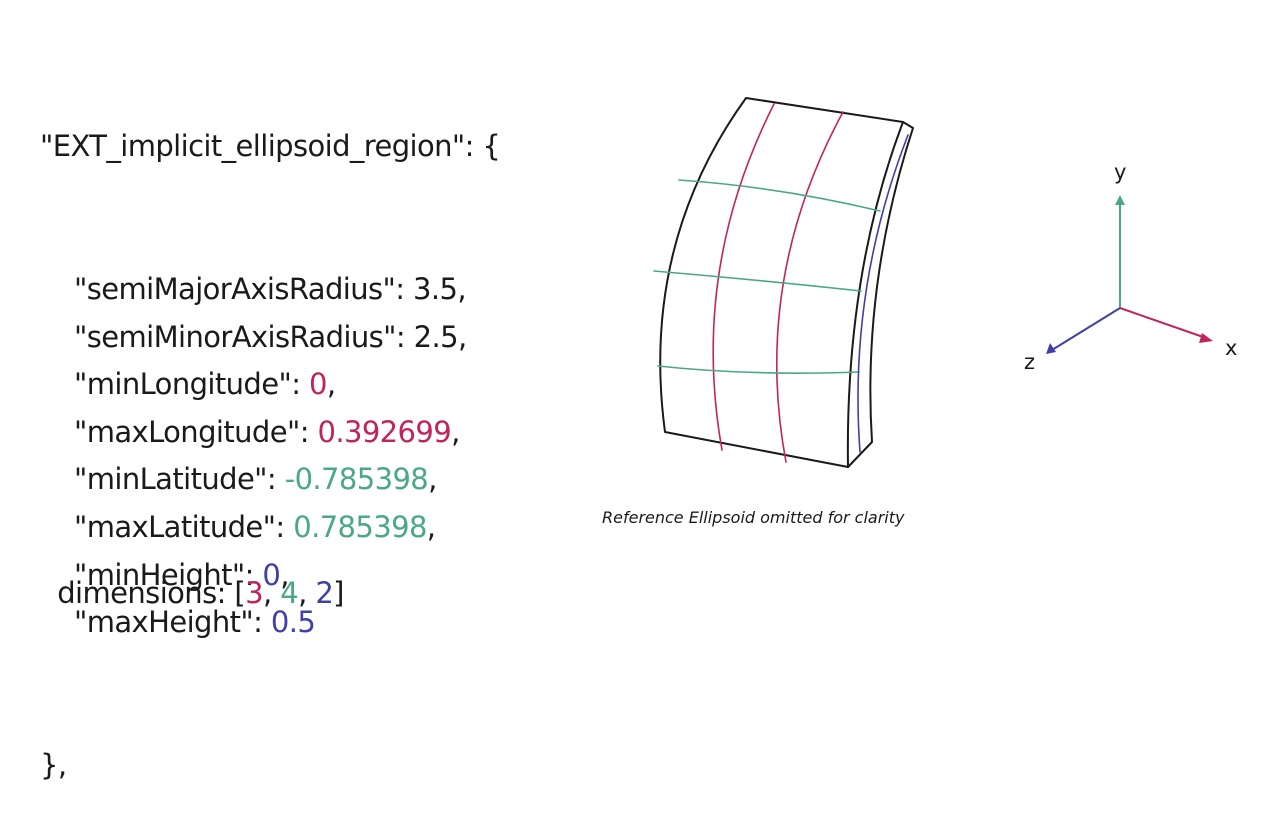 The height and width of the screenshot is (837, 1273). I want to click on code-field-key: "semiMajorAxisRadius":, so click(244, 288).